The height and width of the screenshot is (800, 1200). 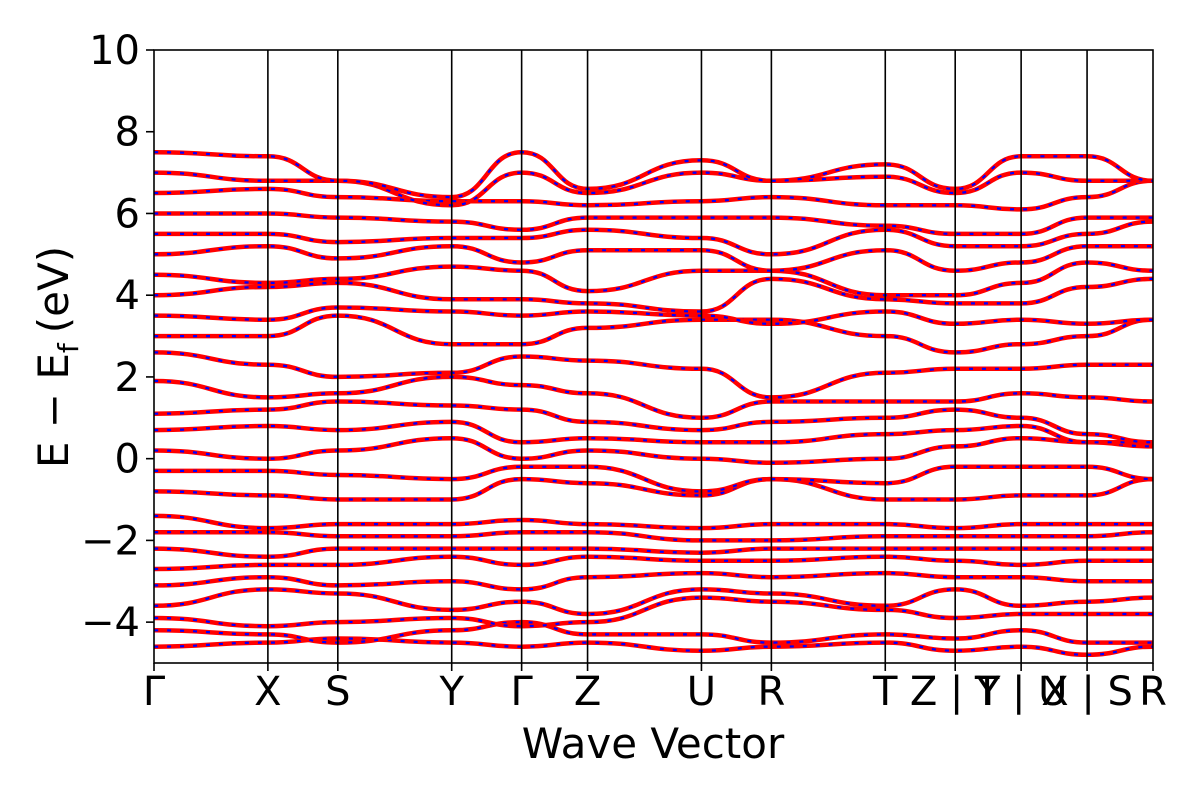 I want to click on y-tick-label: −4, so click(x=110, y=623).